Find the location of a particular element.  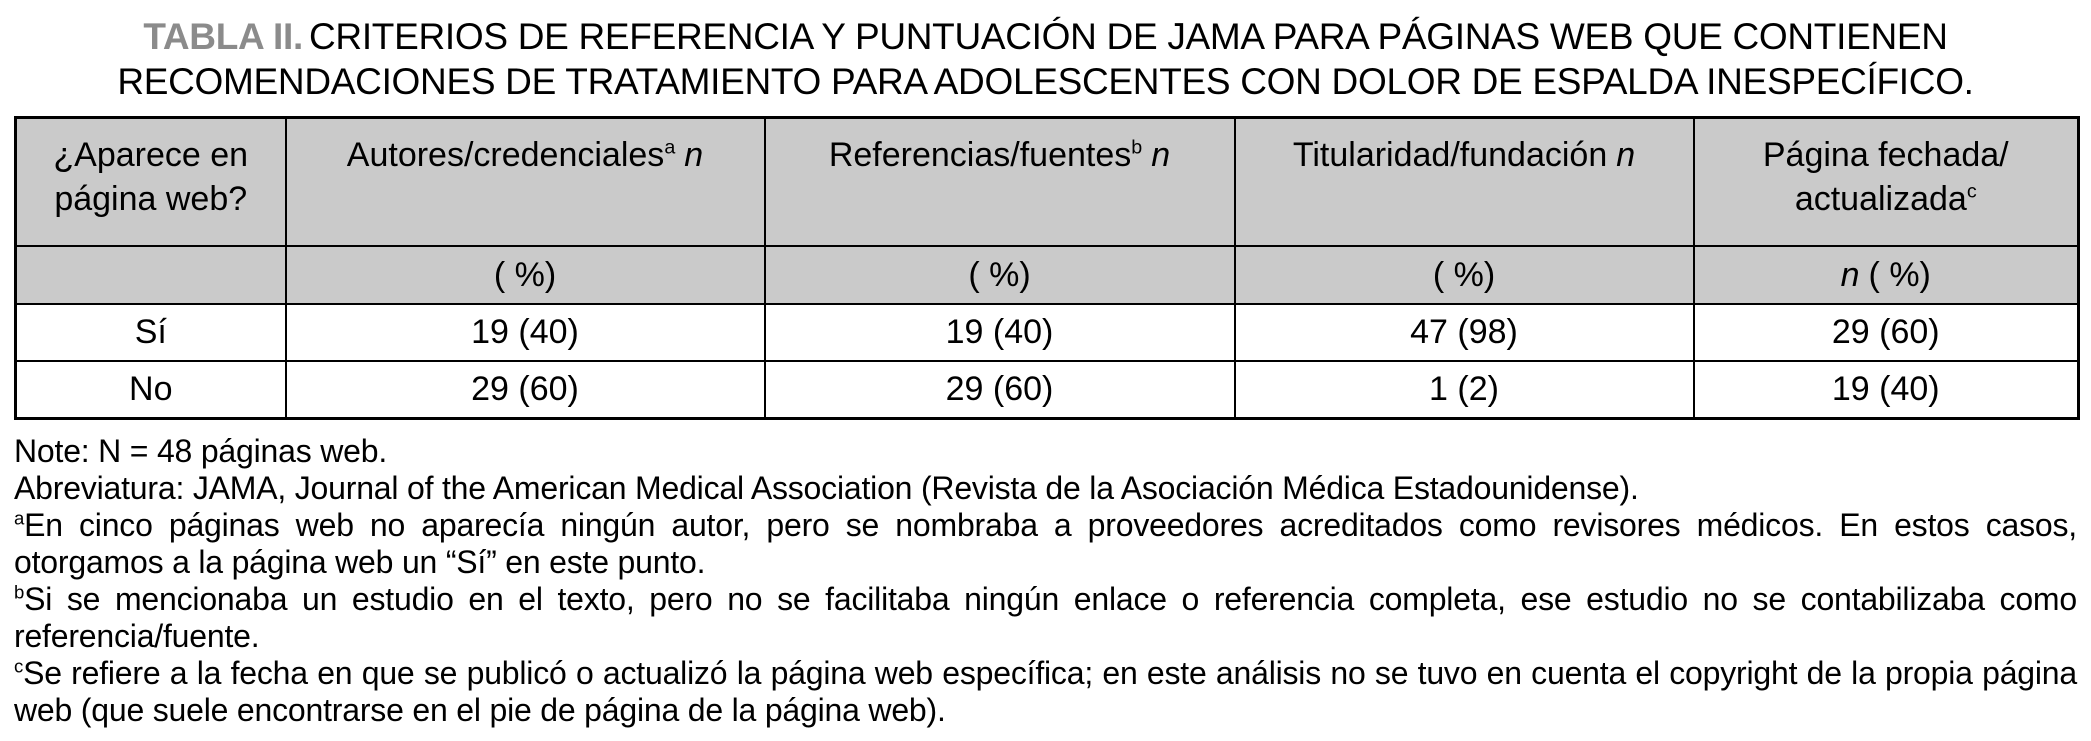

subheader-cell-n-pct: n( %) is located at coordinates (1886, 275).